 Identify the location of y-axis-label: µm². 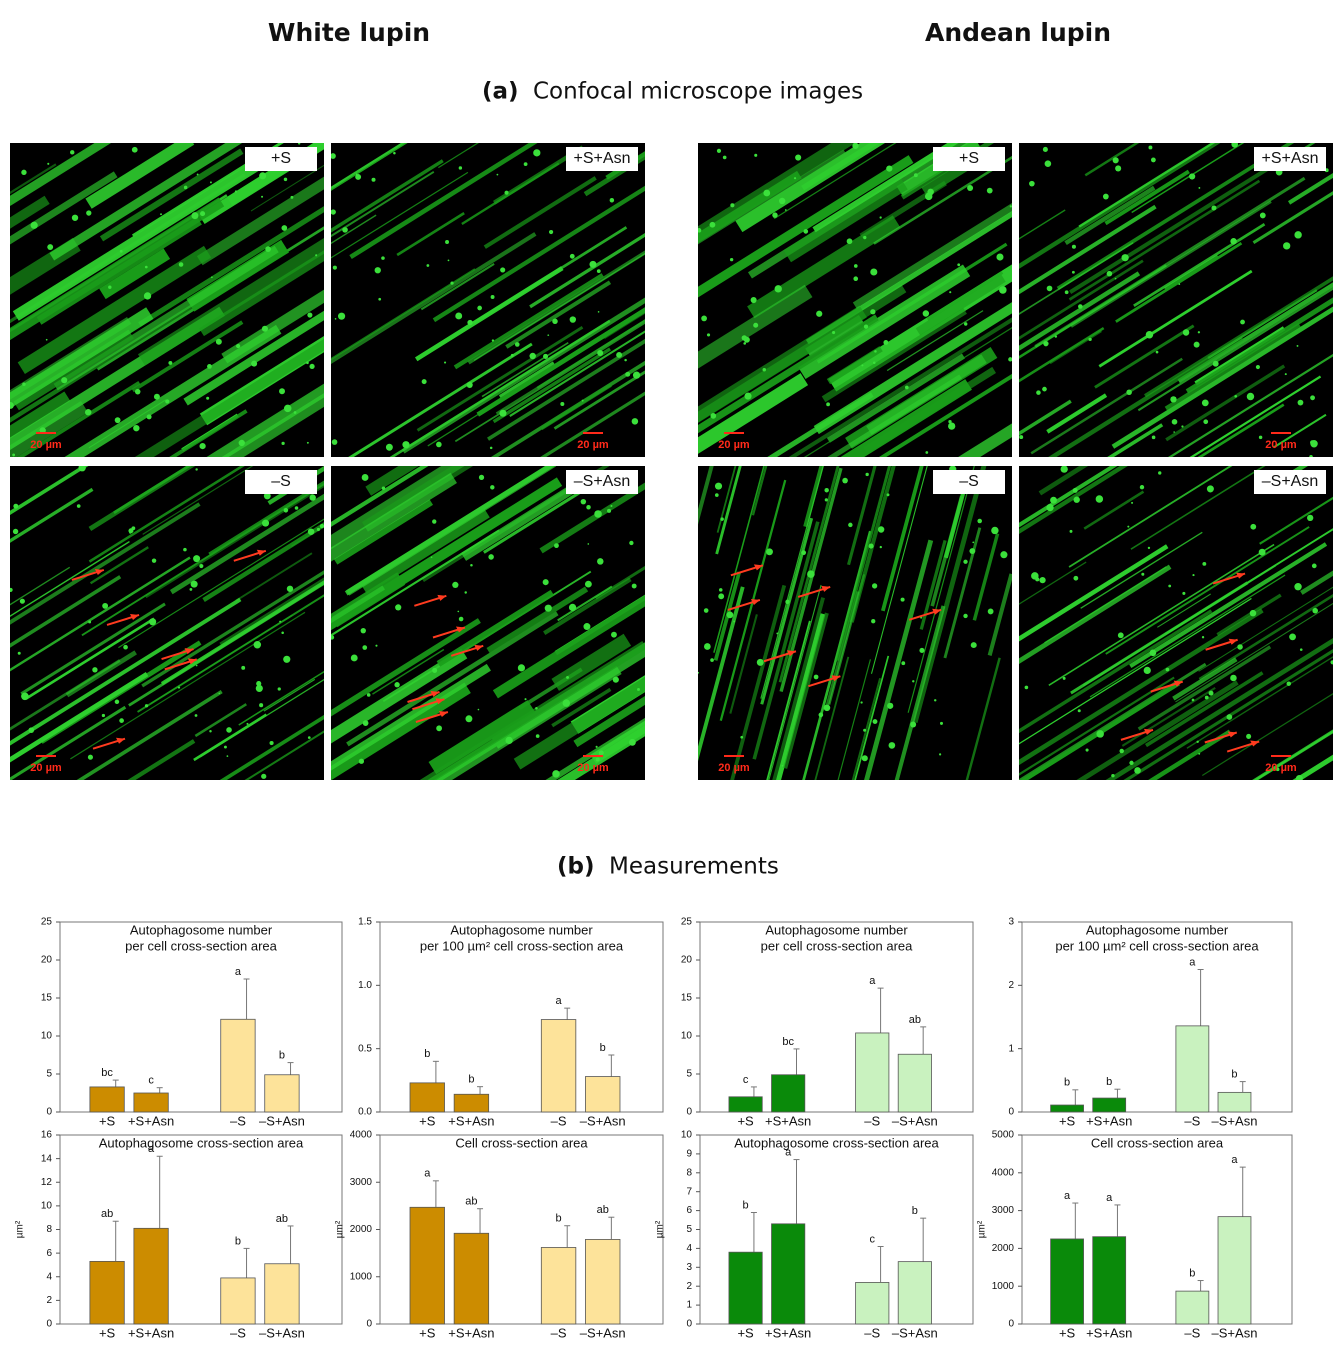
(660, 1229).